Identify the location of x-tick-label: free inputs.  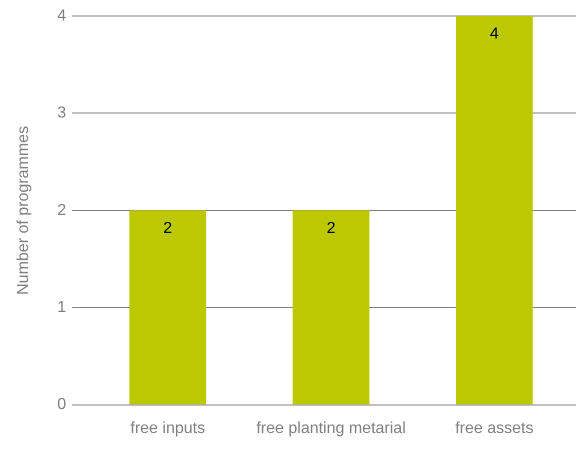
(168, 428).